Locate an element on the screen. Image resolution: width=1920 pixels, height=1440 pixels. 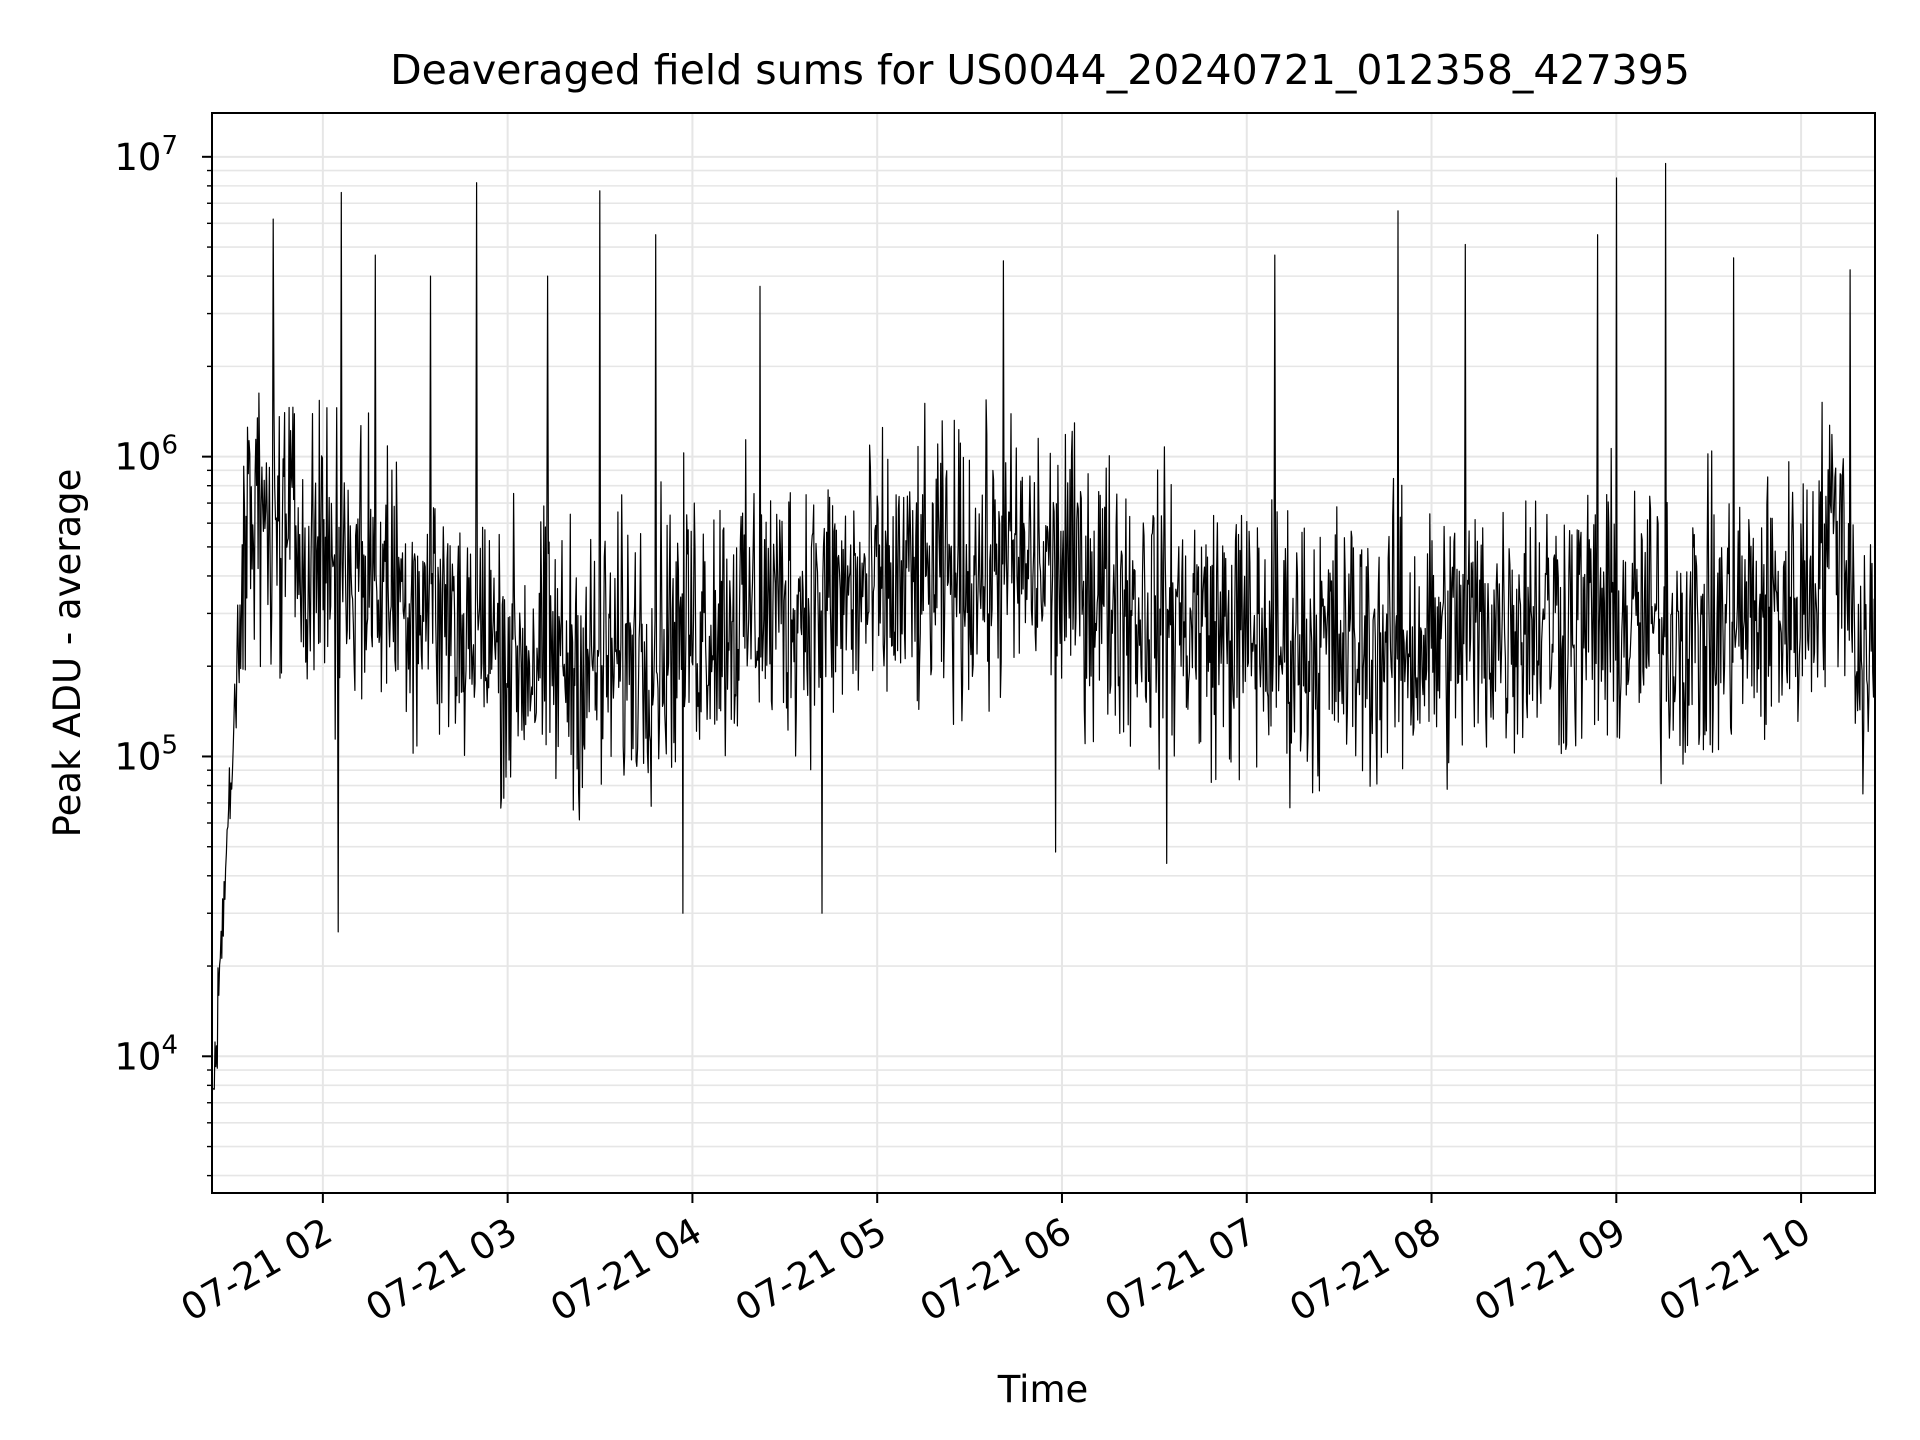
y-axis-label: Peak ADU - average is located at coordinates (67, 653).